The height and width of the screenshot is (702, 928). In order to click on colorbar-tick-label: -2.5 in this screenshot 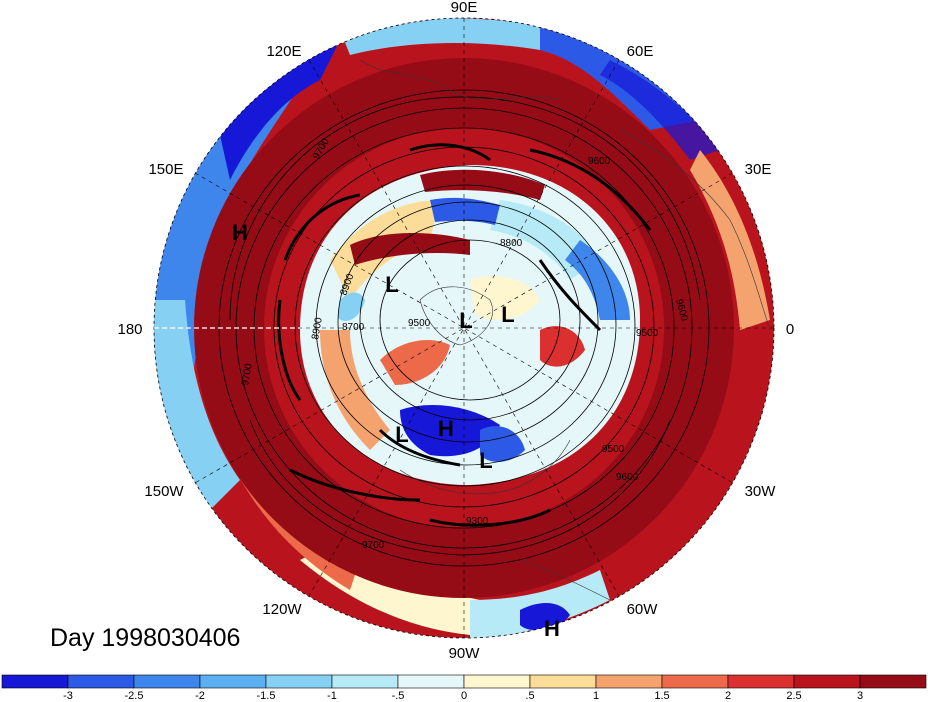, I will do `click(134, 696)`.